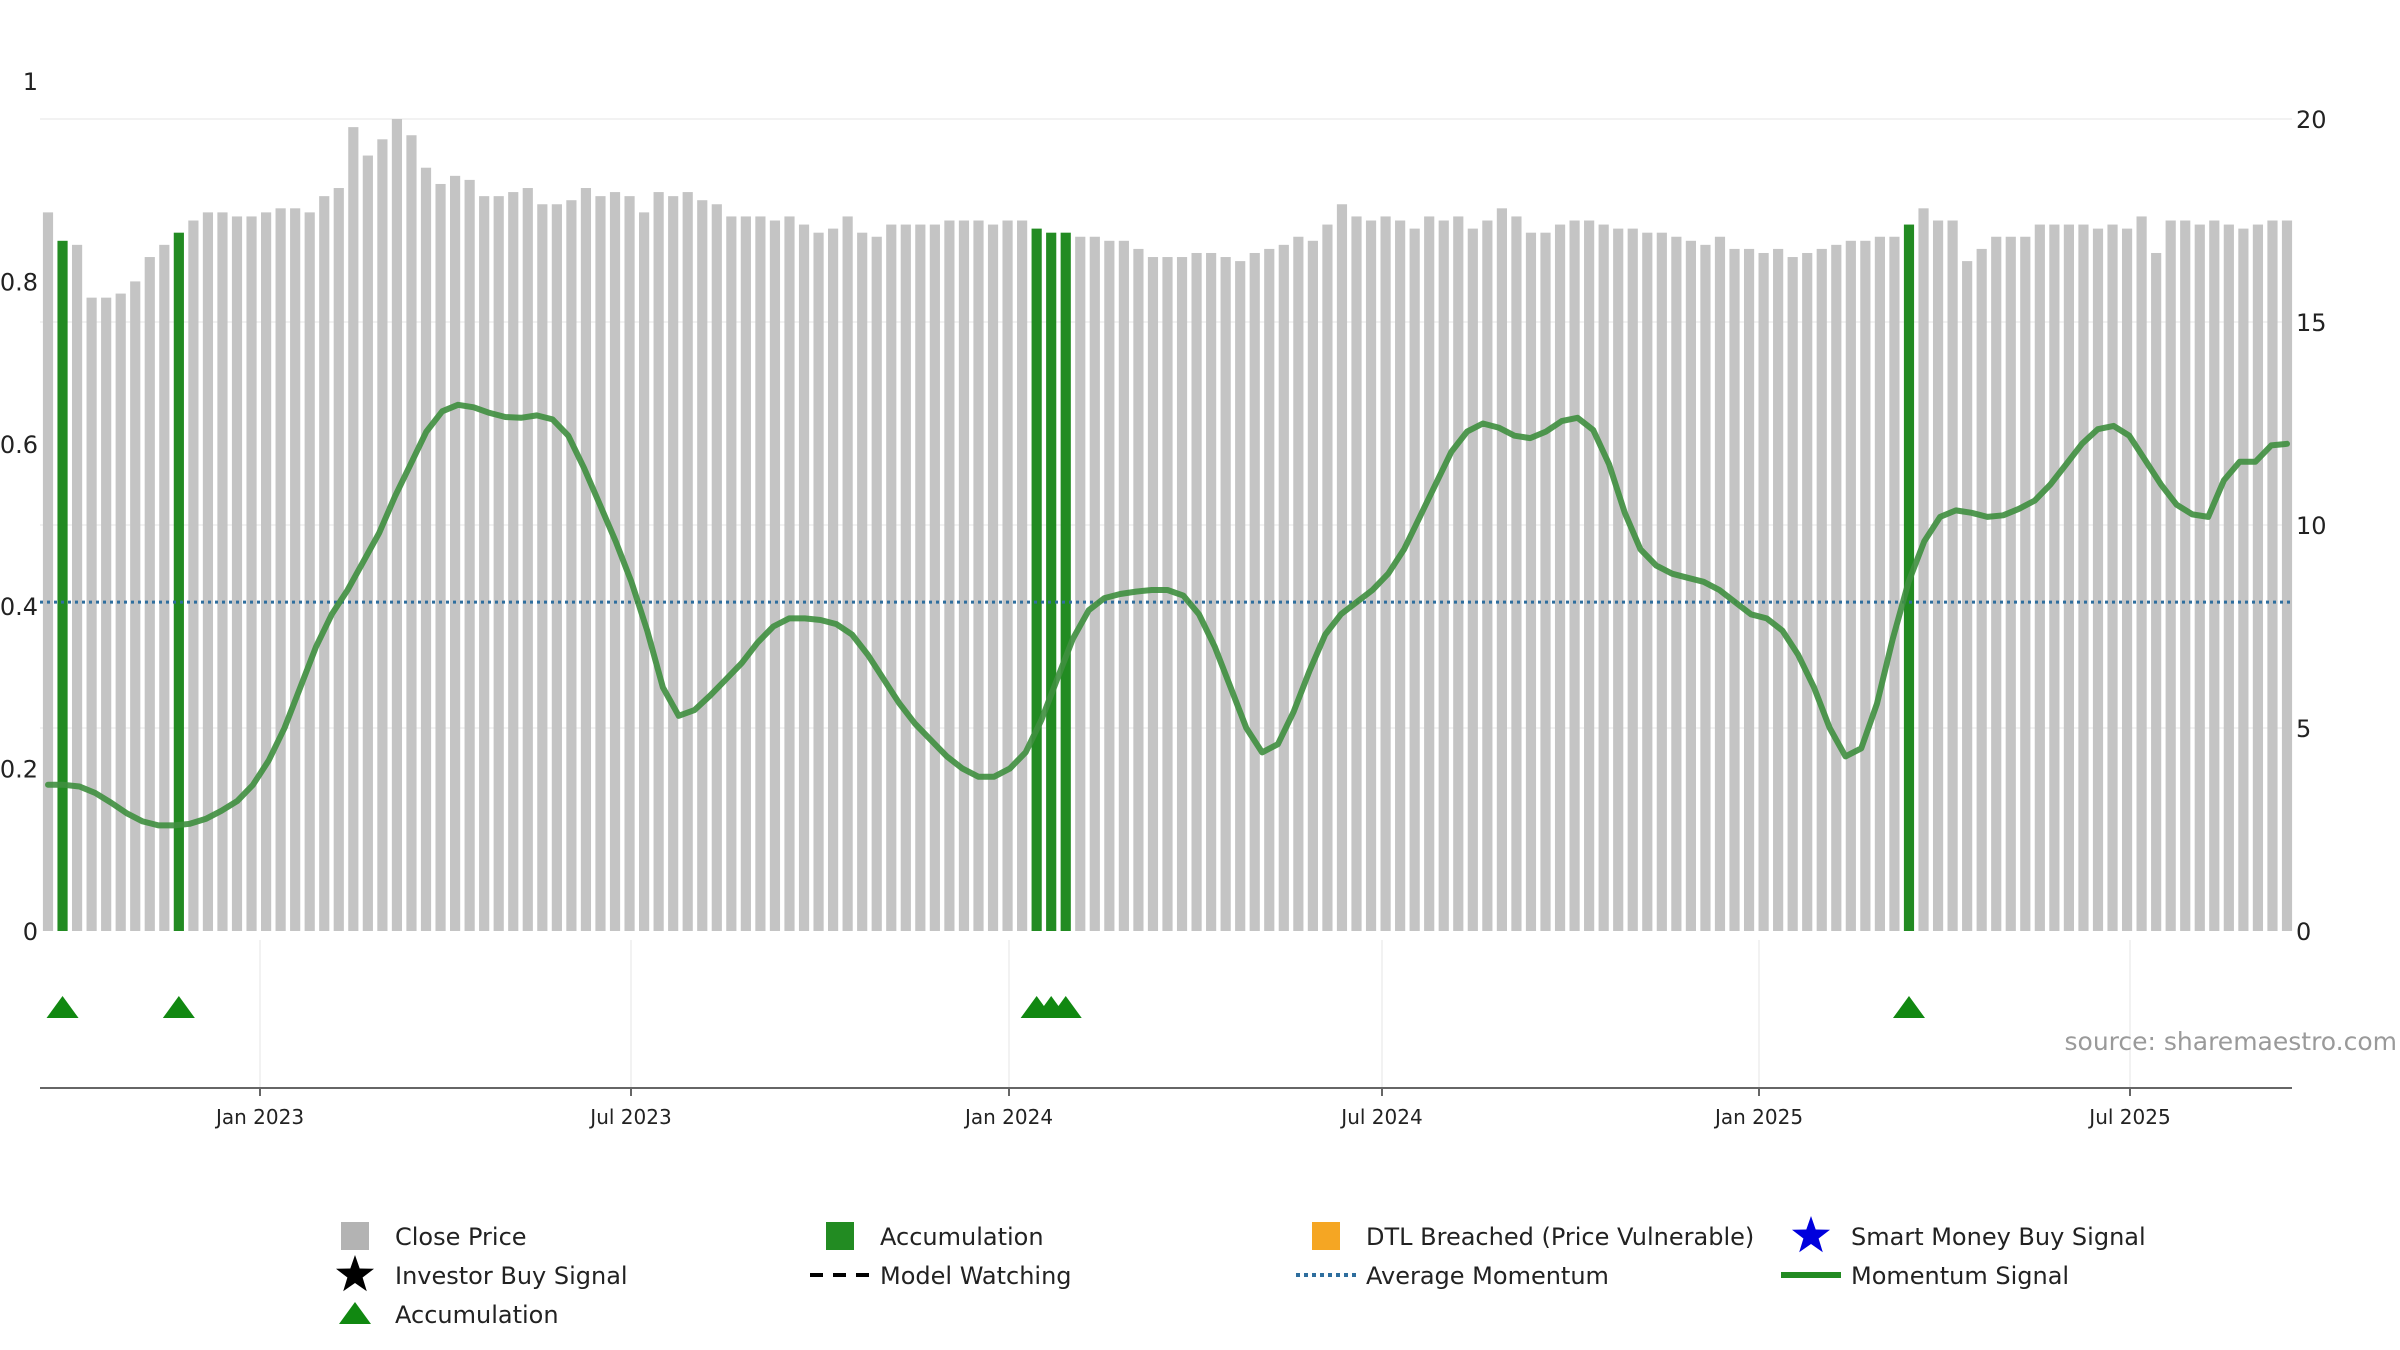  What do you see at coordinates (30, 932) in the screenshot?
I see `left-tick-label: 0` at bounding box center [30, 932].